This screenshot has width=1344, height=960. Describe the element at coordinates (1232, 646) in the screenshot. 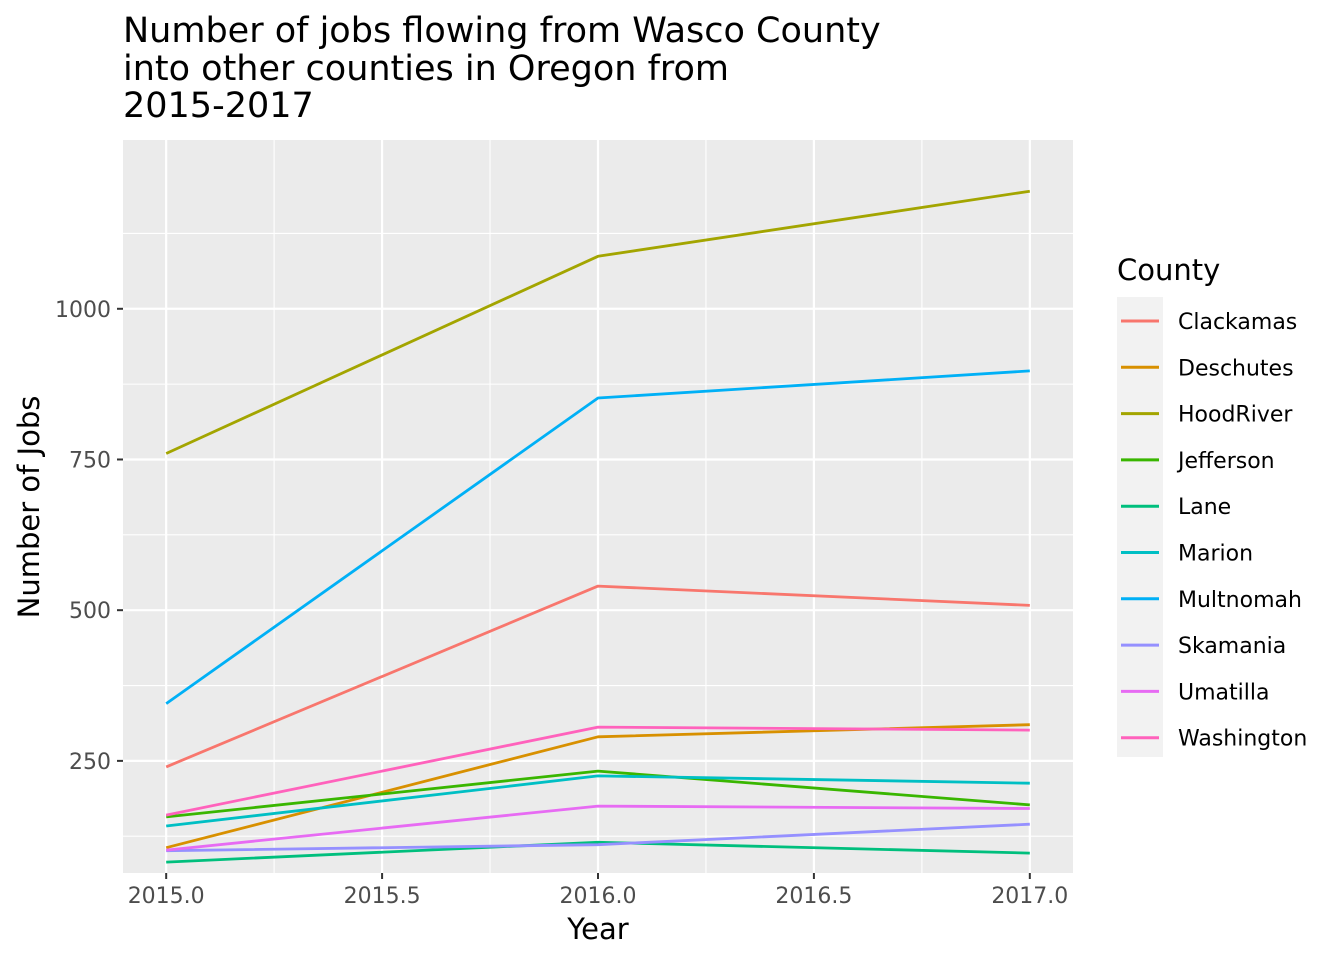

I see `legend-label-skamania: Skamania` at that location.